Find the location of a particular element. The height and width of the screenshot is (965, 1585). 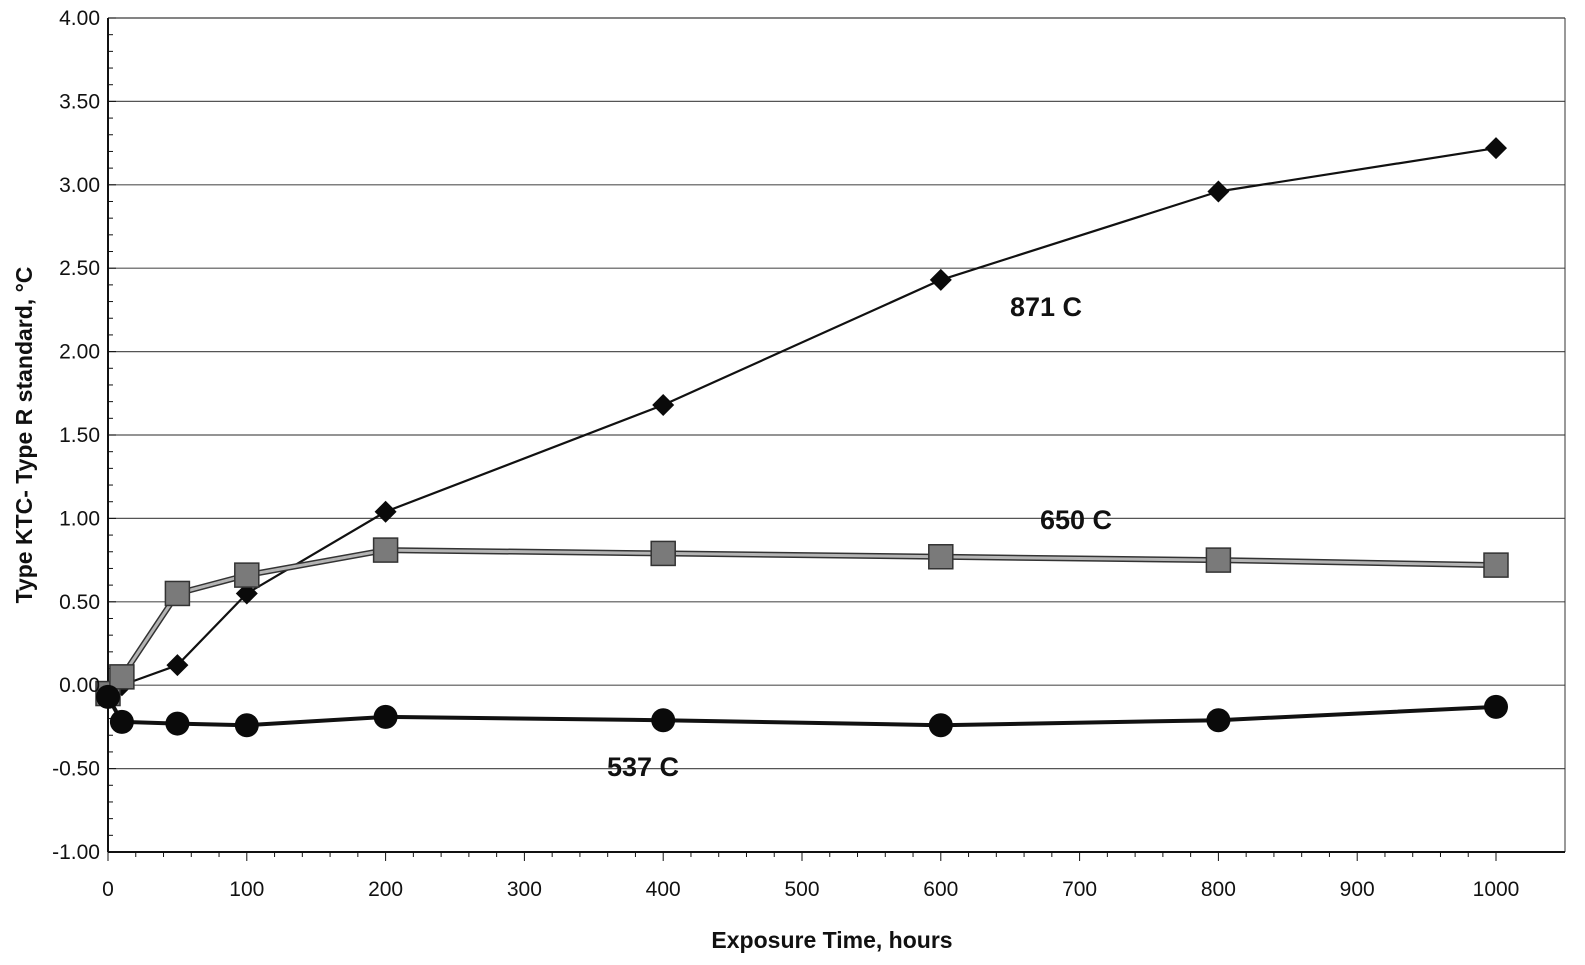

y-tick-label: 3.00 is located at coordinates (79, 185).